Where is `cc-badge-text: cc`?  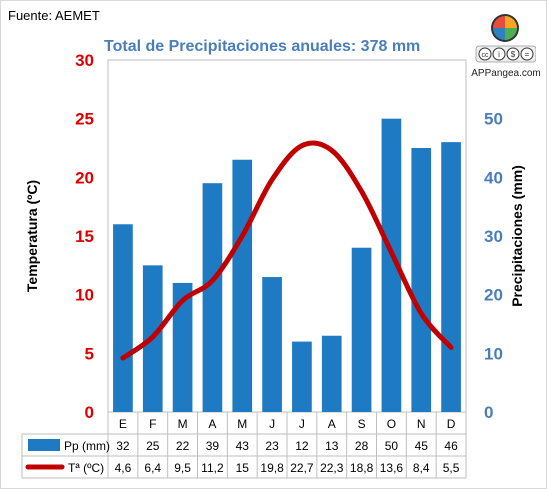
cc-badge-text: cc is located at coordinates (486, 55).